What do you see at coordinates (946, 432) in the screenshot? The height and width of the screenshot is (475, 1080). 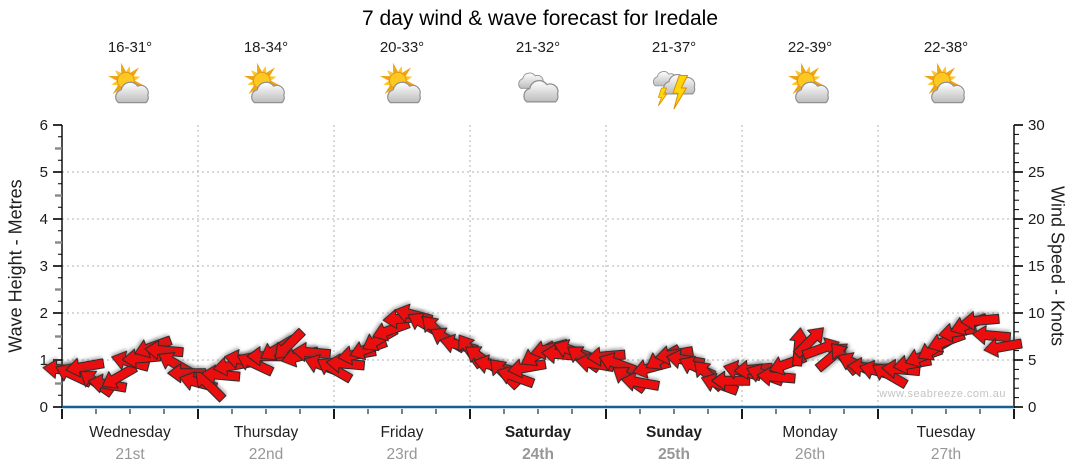 I see `day-name-label: Tuesday` at bounding box center [946, 432].